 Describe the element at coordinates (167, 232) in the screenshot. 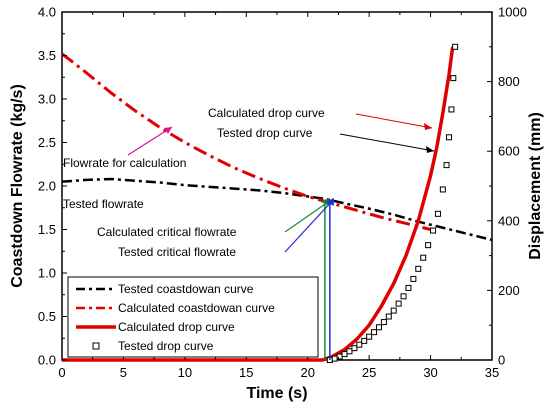

I see `annotation-calculated-critical: Calculated critical flowrate` at that location.